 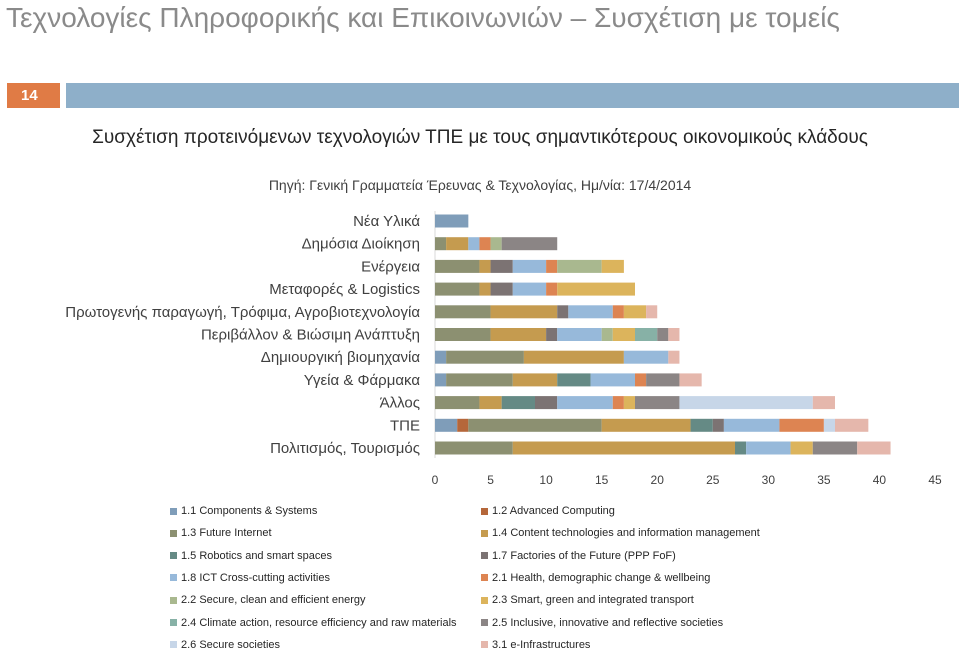 What do you see at coordinates (345, 448) in the screenshot?
I see `category-label: Πολιτισμός, Τουρισμός` at bounding box center [345, 448].